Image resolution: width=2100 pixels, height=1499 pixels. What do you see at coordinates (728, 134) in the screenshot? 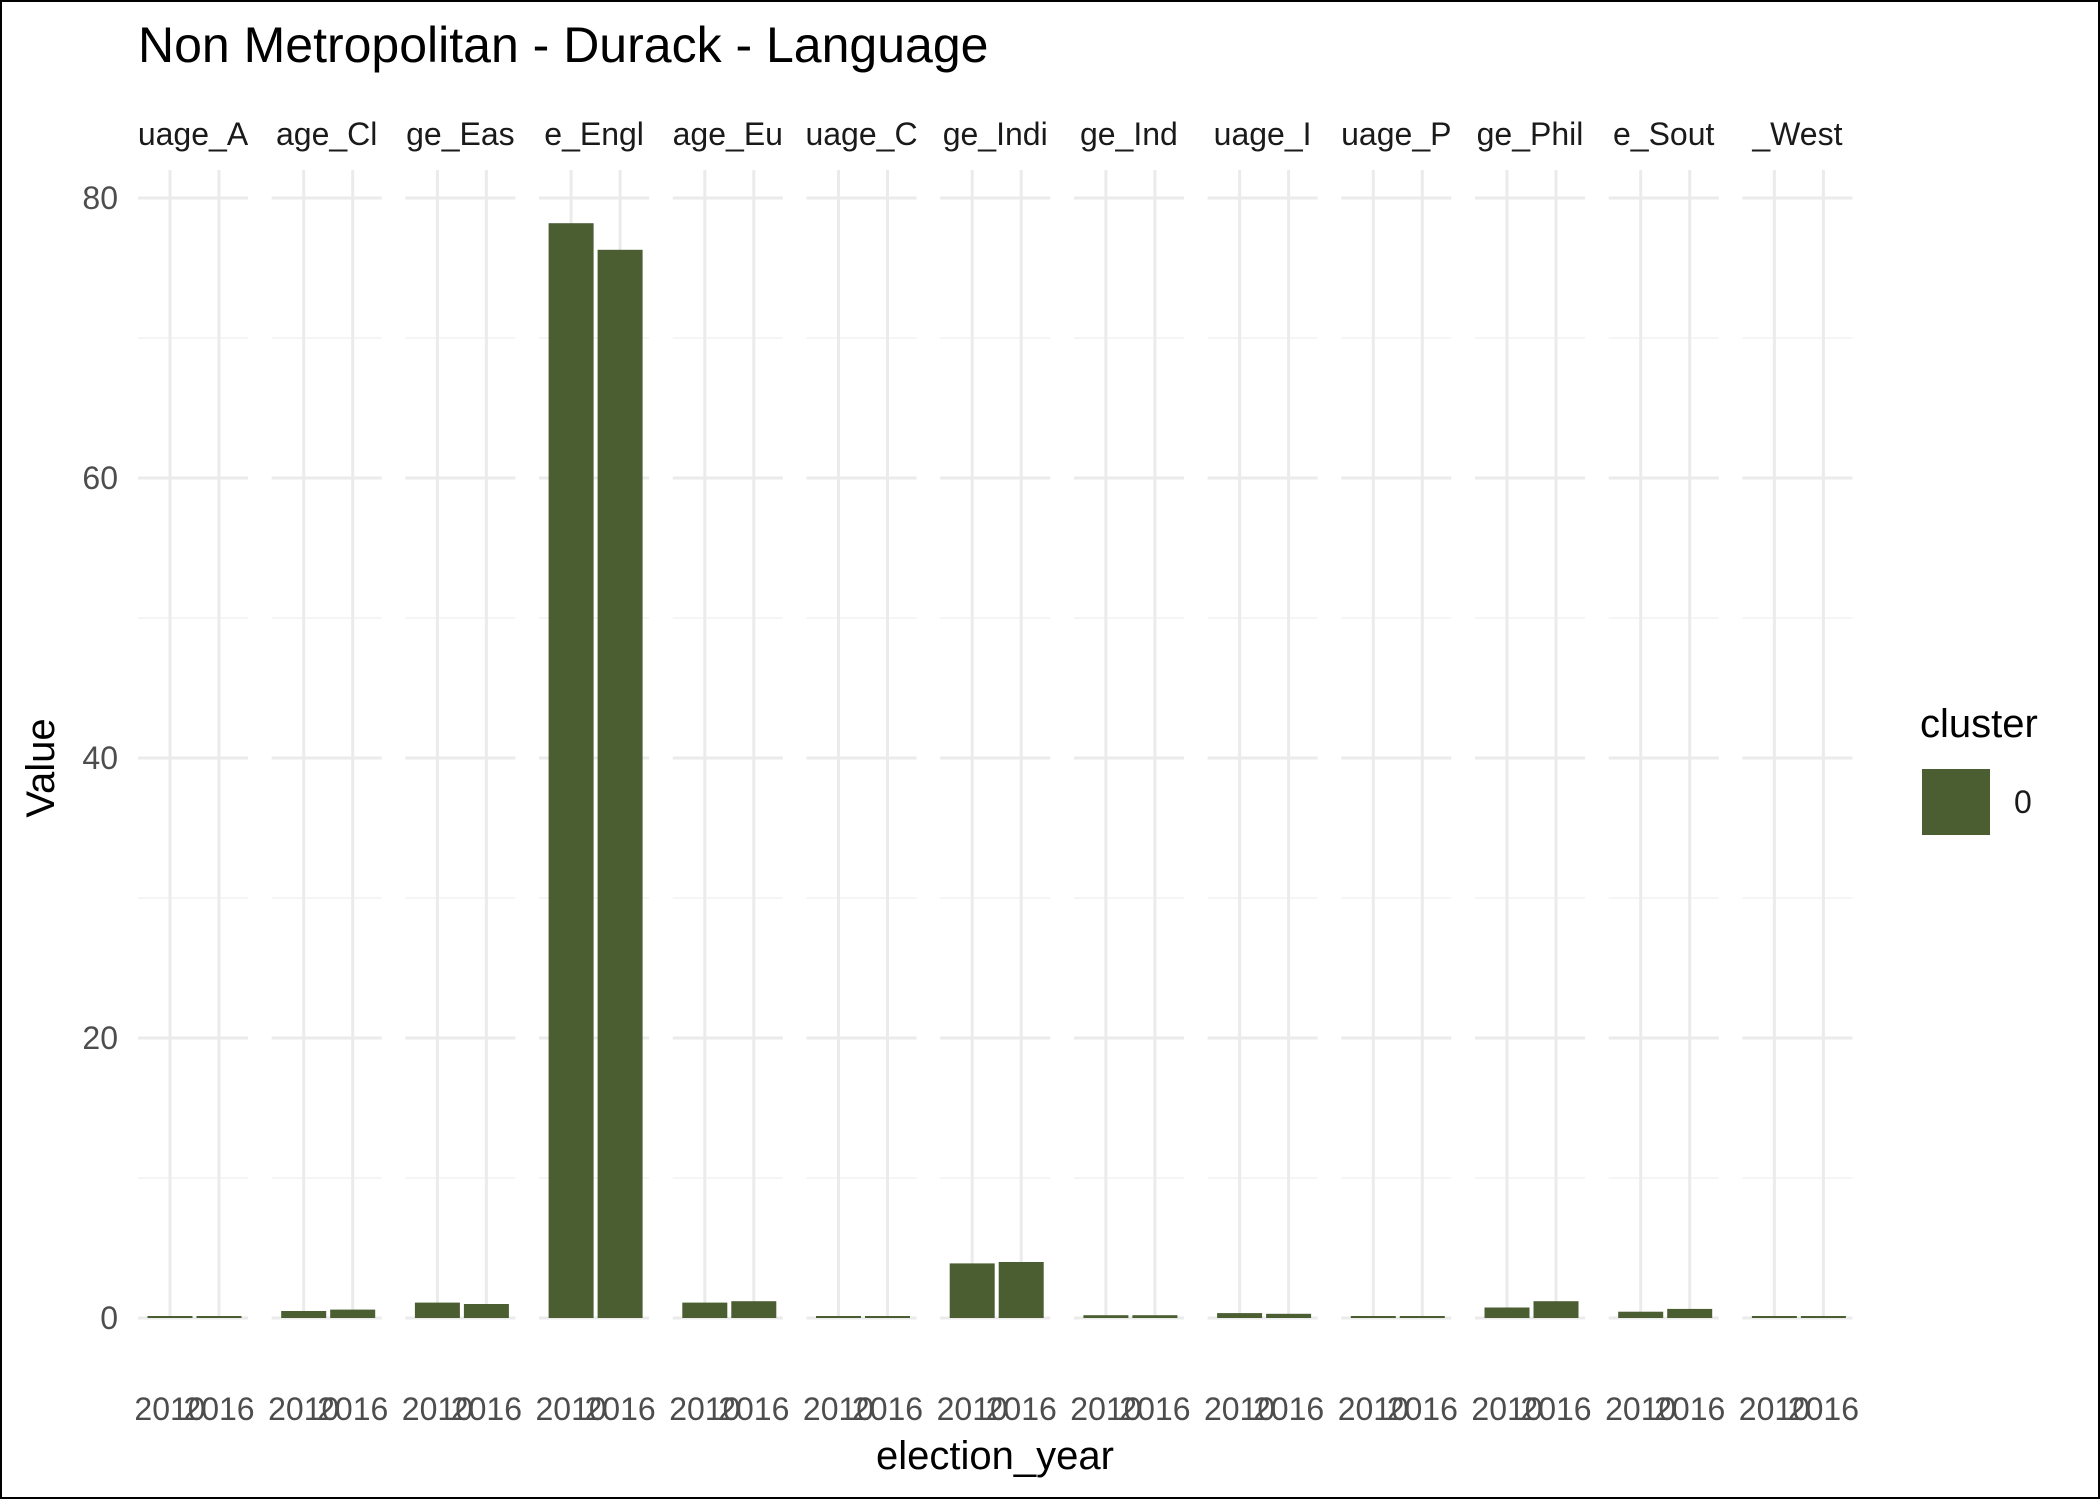
I see `facet-strip-label: age_Eu` at bounding box center [728, 134].